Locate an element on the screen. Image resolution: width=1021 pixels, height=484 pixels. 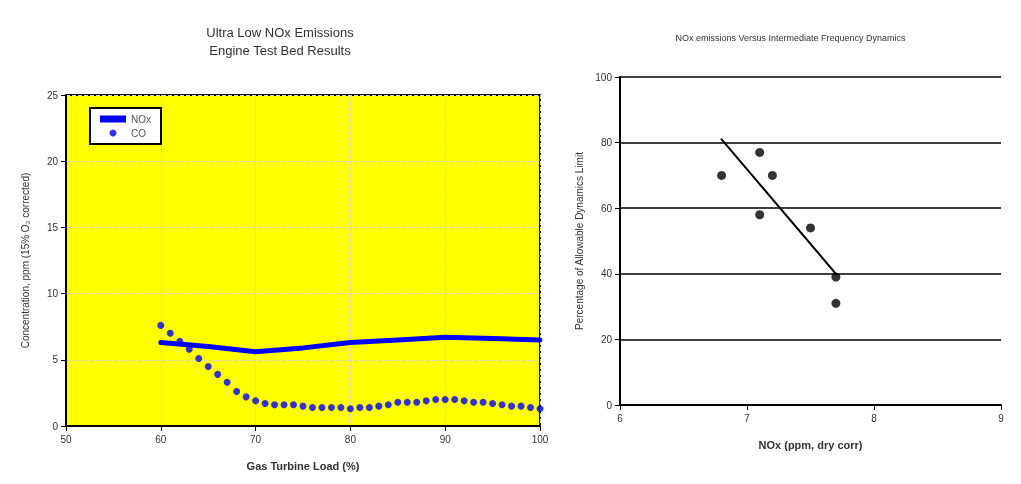
x-axis-title: NOx (ppm, dry corr) is located at coordinates (810, 444).